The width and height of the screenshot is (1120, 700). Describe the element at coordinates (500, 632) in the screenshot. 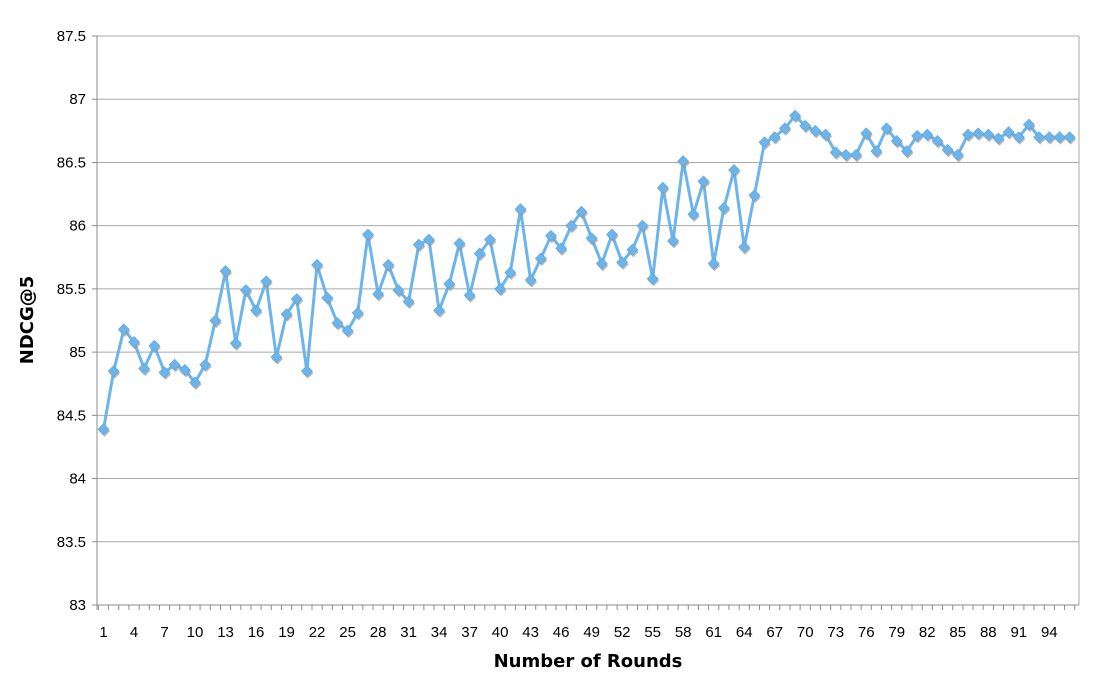

I see `x-tick-label: 40` at that location.